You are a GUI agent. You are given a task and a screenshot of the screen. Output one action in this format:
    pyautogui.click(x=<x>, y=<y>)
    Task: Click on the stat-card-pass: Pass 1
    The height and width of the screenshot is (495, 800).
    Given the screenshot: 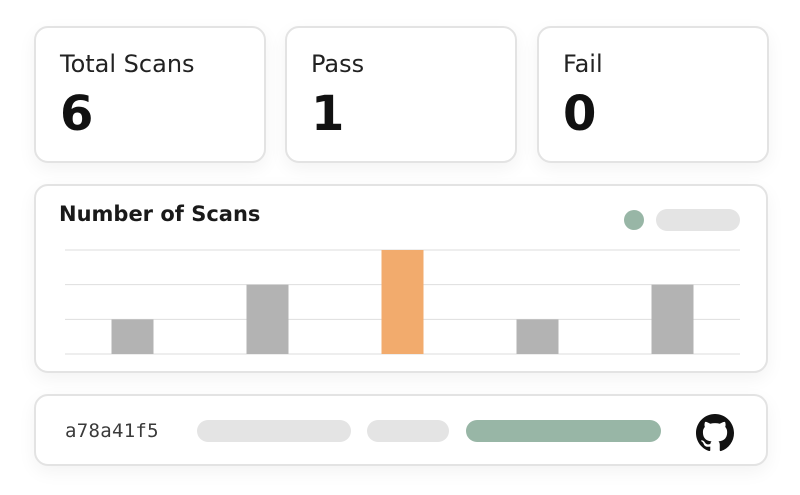 What is the action you would take?
    pyautogui.click(x=401, y=94)
    